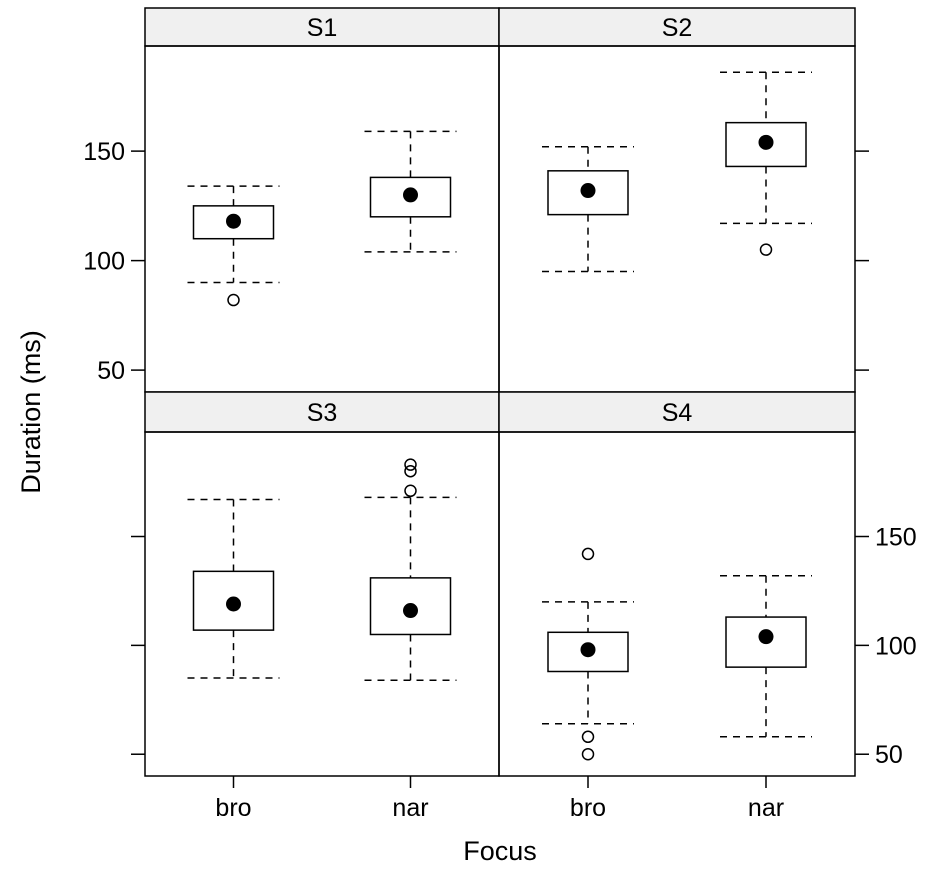 Image resolution: width=937 pixels, height=869 pixels. I want to click on panel-title: S1, so click(322, 28).